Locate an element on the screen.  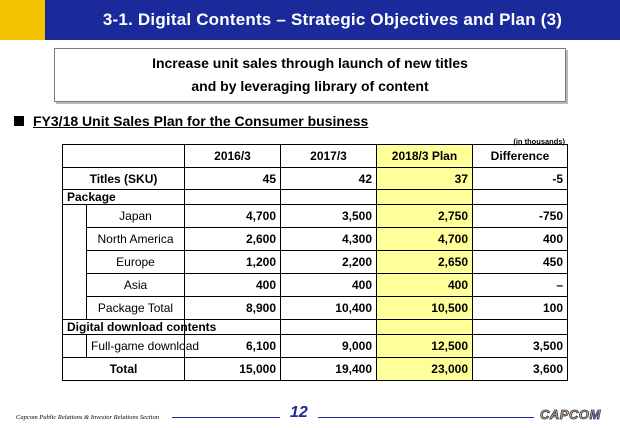
table-cell: 100 is located at coordinates (520, 308).